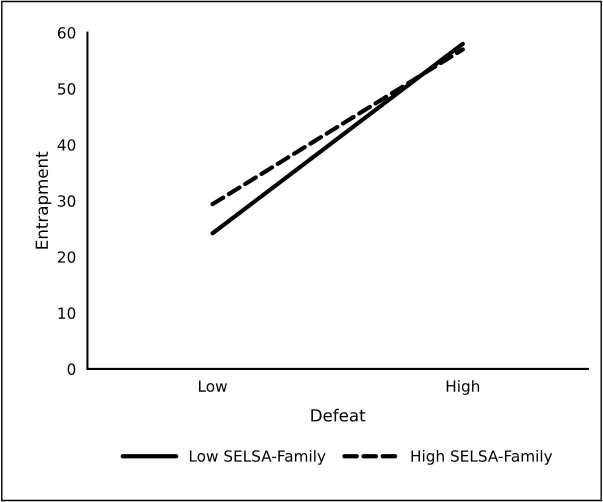  Describe the element at coordinates (67, 201) in the screenshot. I see `y-tick-label: 30` at that location.